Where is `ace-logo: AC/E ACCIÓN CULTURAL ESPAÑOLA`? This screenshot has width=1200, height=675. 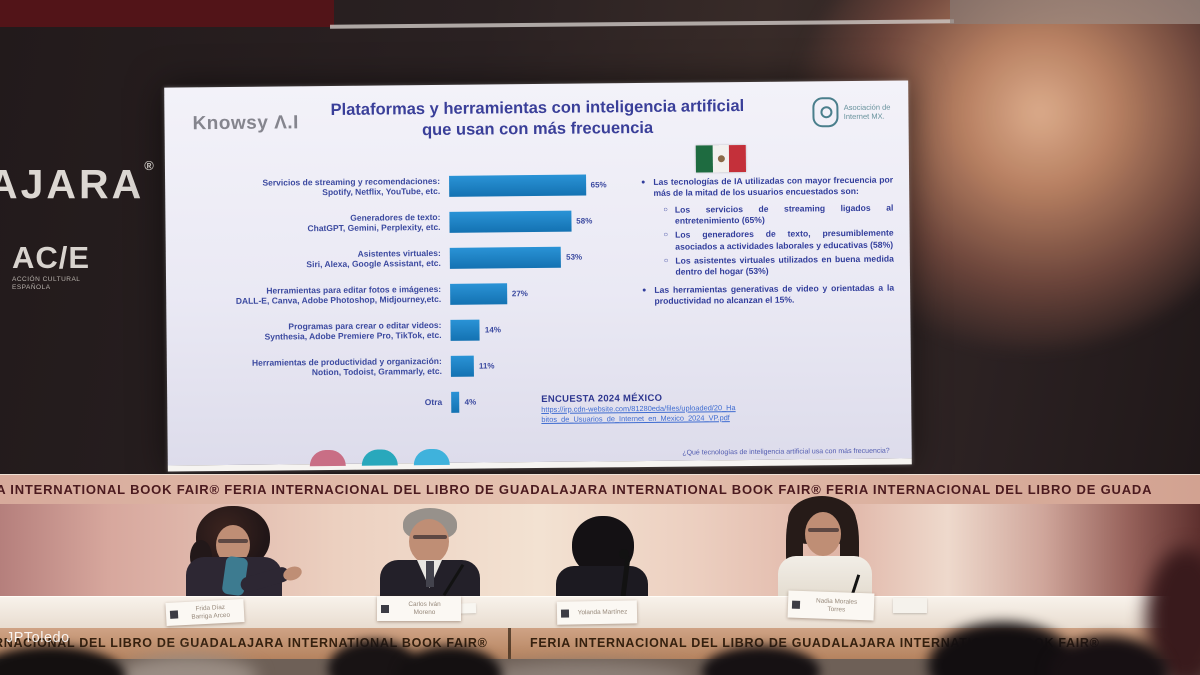 ace-logo: AC/E ACCIÓN CULTURAL ESPAÑOLA is located at coordinates (51, 266).